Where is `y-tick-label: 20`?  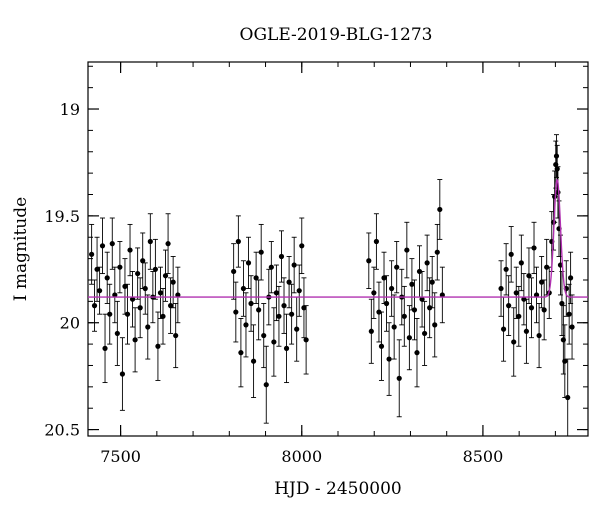 y-tick-label: 20 is located at coordinates (70, 323).